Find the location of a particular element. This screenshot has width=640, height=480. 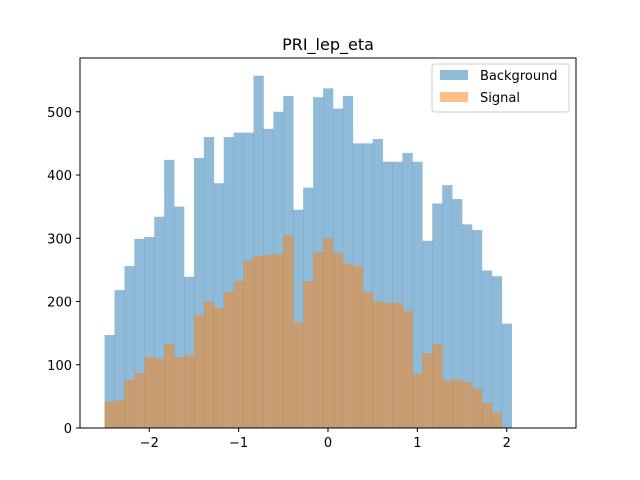

chart-title: PRI_lep_eta is located at coordinates (328, 45).